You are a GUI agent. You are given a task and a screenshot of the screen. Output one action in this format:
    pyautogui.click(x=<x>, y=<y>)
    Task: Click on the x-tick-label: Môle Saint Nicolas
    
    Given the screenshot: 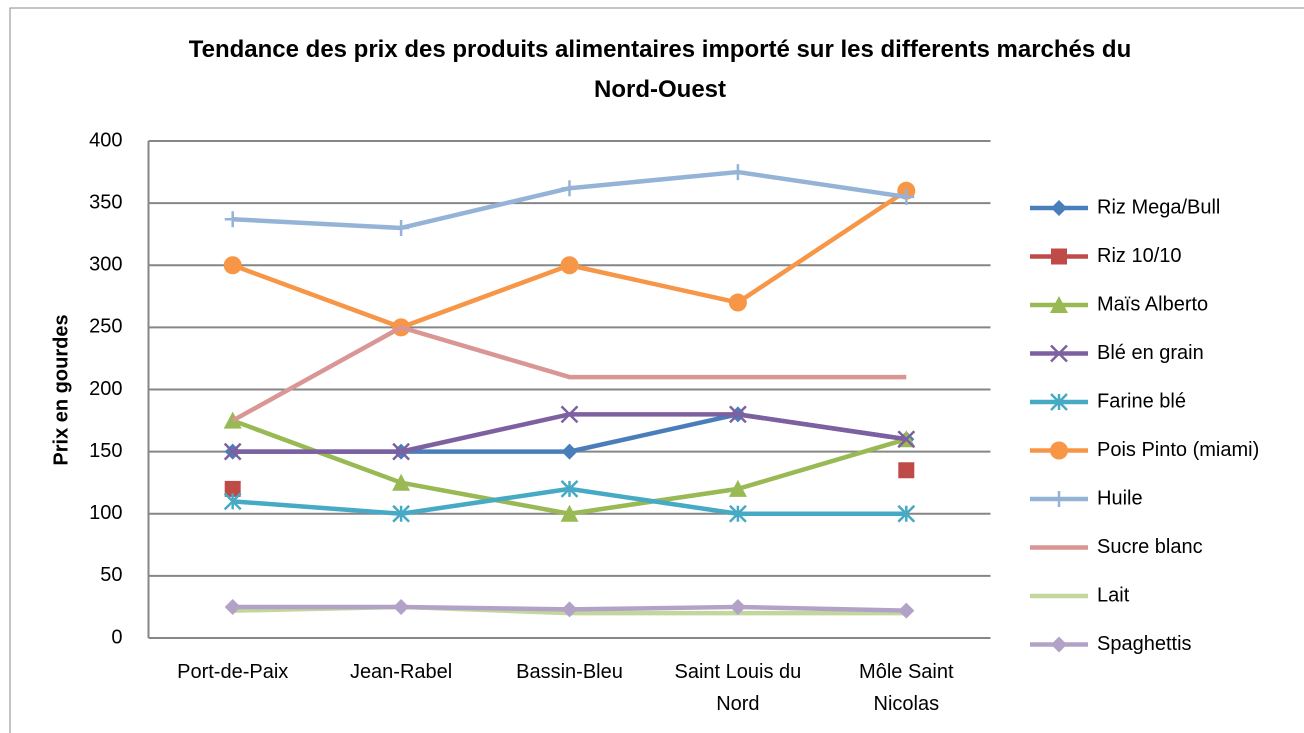 What is the action you would take?
    pyautogui.click(x=906, y=688)
    